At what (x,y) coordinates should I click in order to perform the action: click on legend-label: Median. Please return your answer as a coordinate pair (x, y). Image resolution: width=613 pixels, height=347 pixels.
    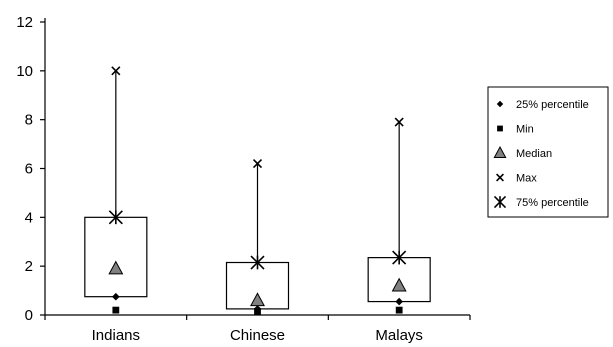
    Looking at the image, I should click on (534, 154).